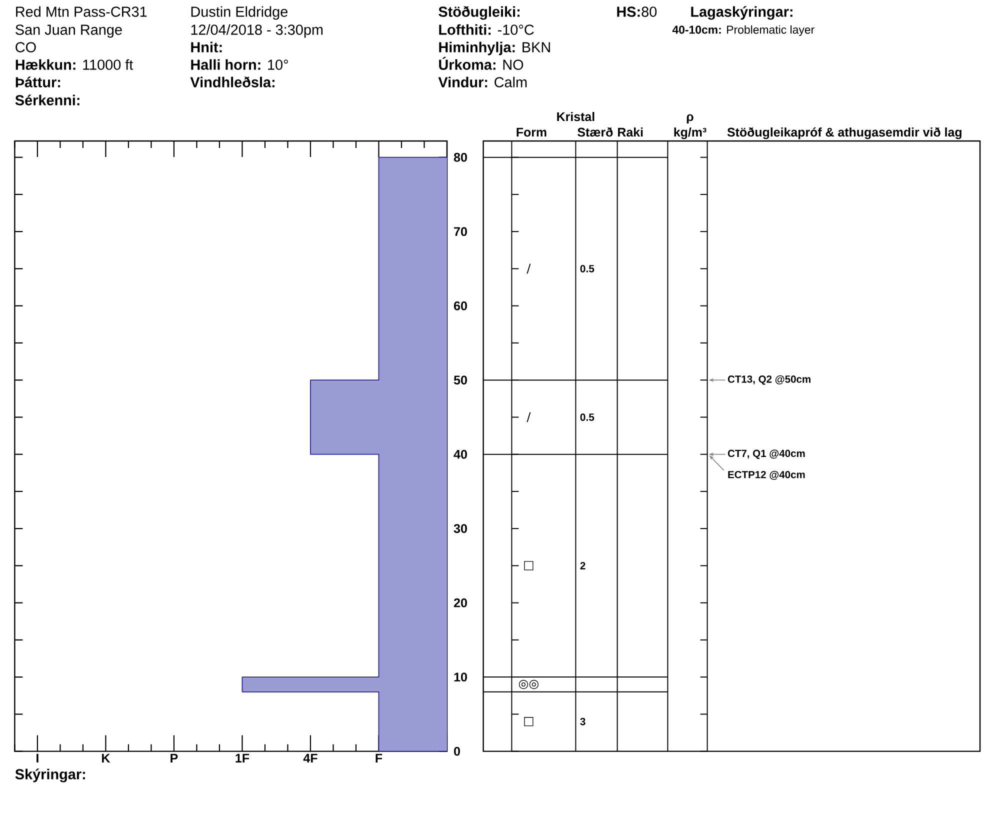  What do you see at coordinates (379, 758) in the screenshot?
I see `x-tick-label: F` at bounding box center [379, 758].